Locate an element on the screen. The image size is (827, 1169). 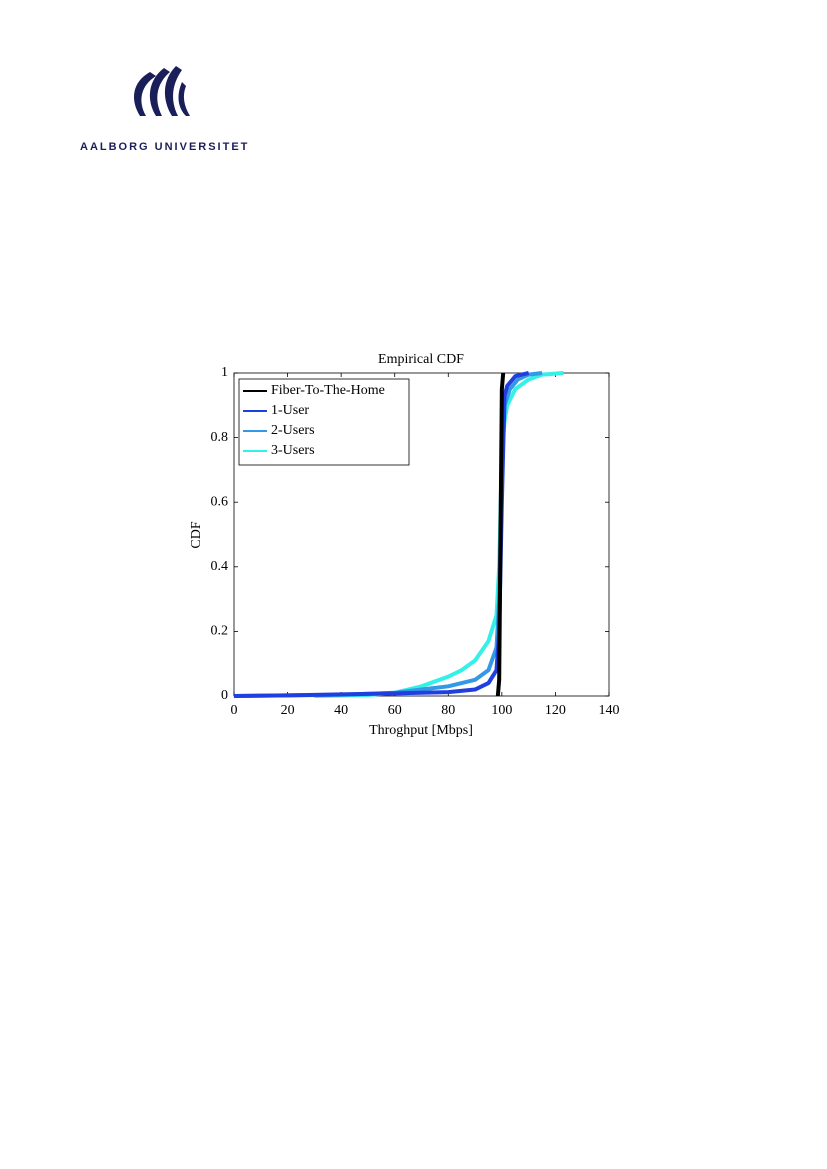
legend-label: 2-Users is located at coordinates (293, 430).